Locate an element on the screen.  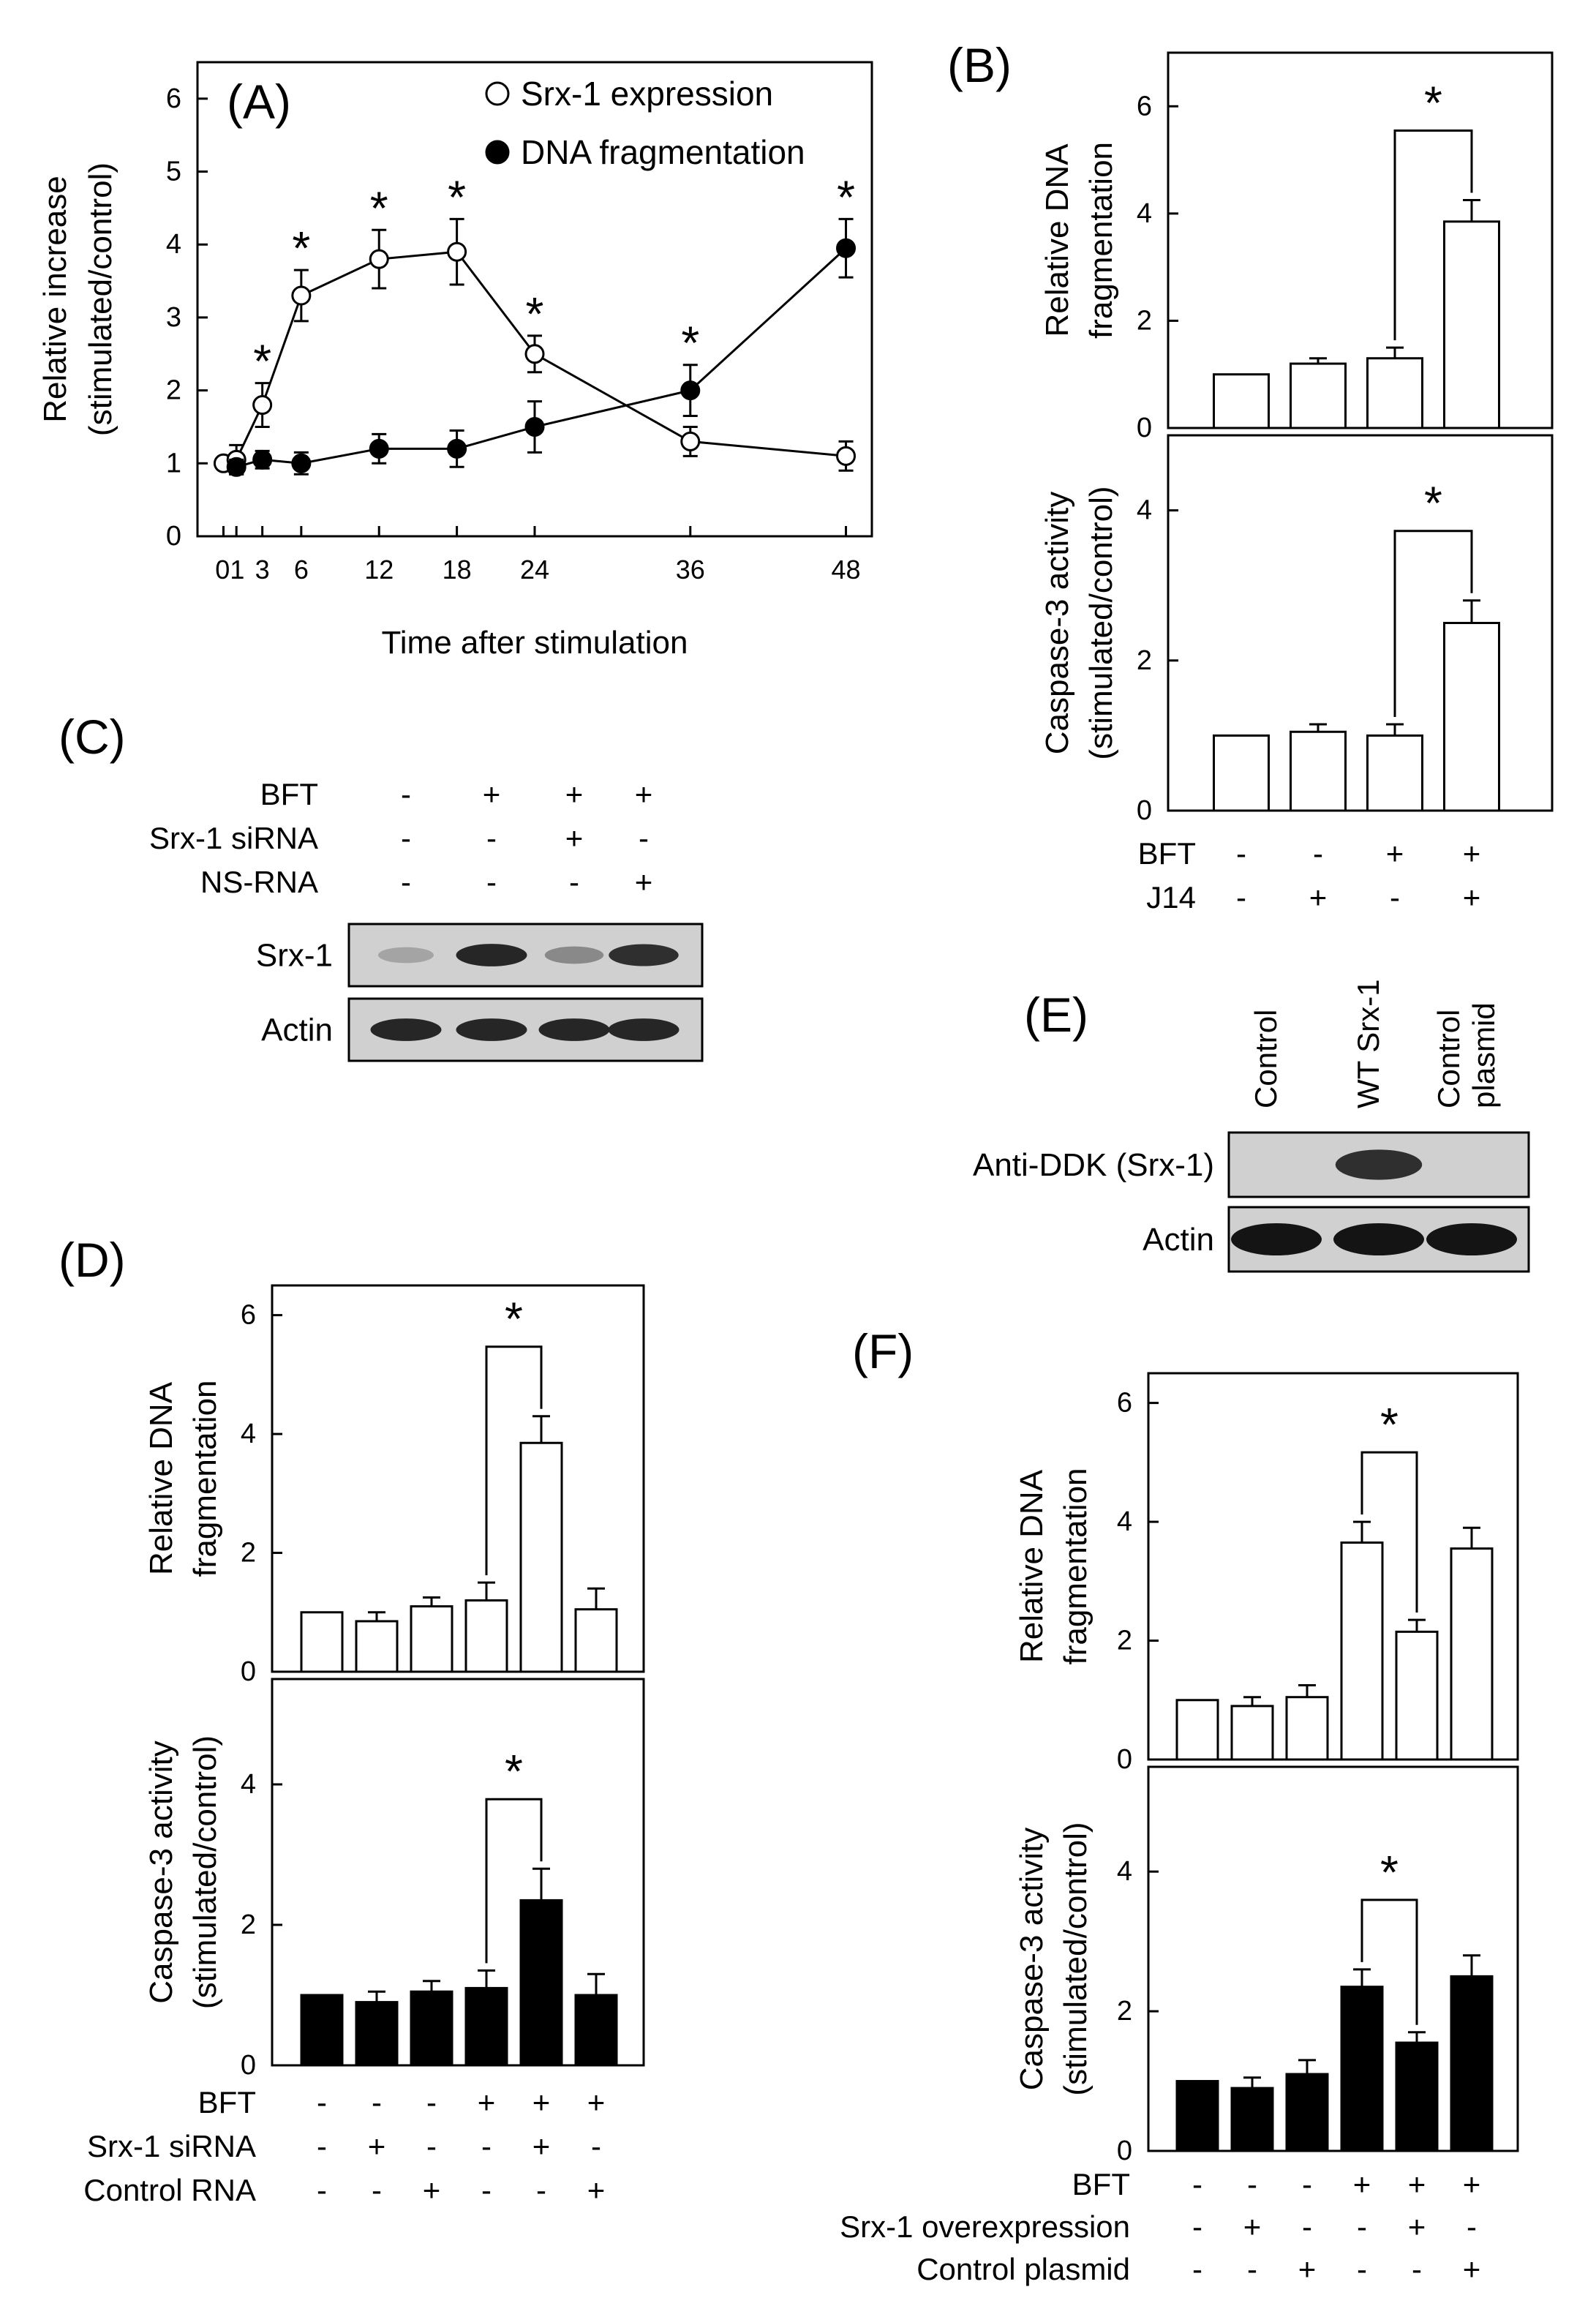
a-x-tick-label: 01 is located at coordinates (229, 570).